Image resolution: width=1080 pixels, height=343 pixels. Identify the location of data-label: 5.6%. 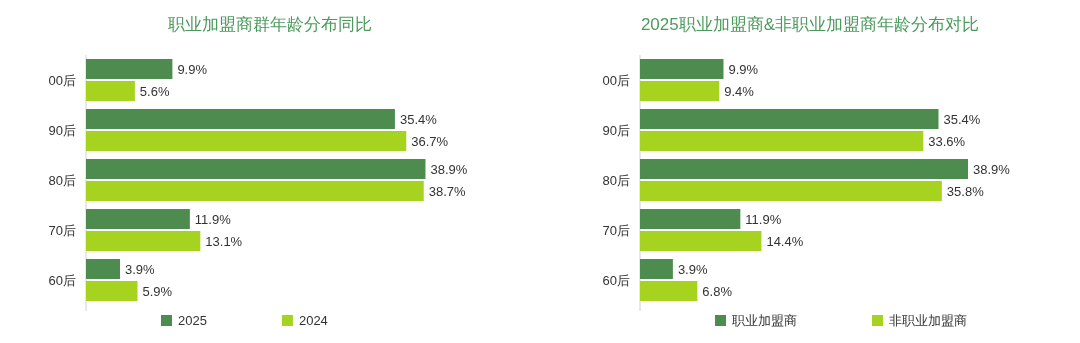
(154, 91).